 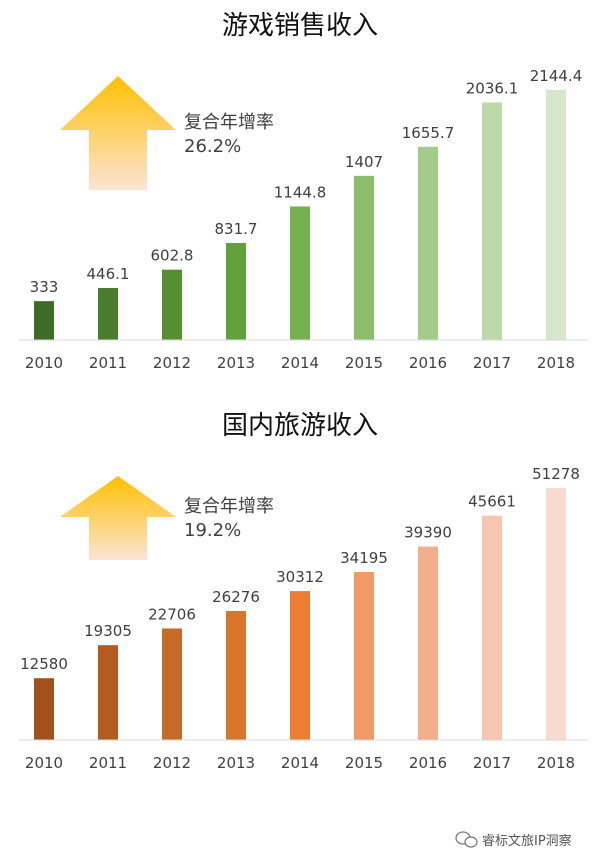 I want to click on data-label: 1655.7, so click(x=428, y=133).